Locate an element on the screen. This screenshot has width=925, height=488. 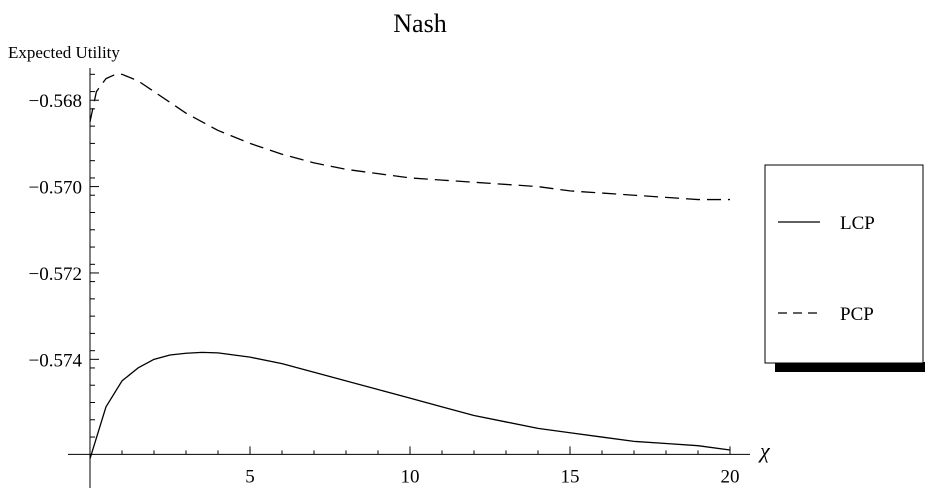
x-tick-label: 5 is located at coordinates (250, 476).